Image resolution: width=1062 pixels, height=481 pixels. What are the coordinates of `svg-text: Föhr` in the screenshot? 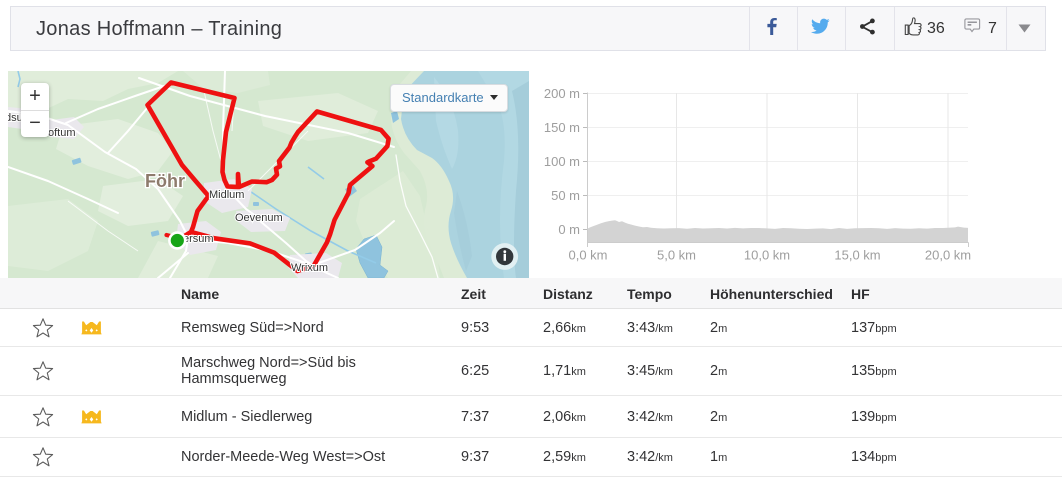 It's located at (165, 181).